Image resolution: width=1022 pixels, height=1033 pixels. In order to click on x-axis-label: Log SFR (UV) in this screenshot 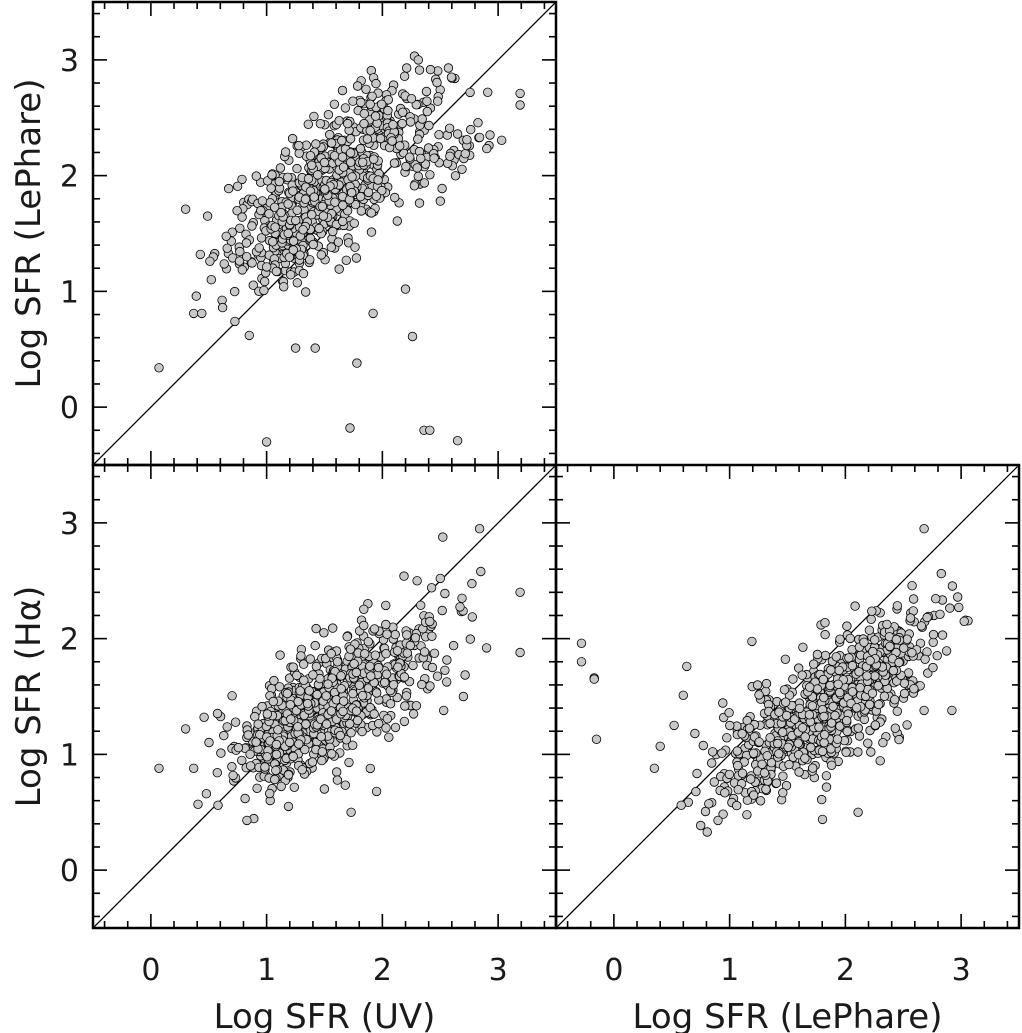, I will do `click(325, 1015)`.